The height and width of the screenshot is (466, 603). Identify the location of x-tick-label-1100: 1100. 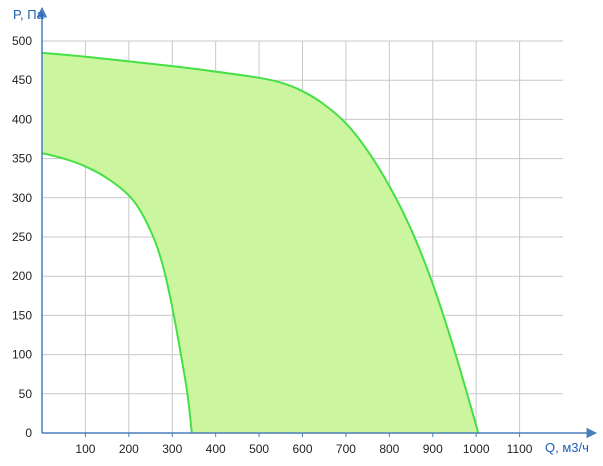
(520, 449).